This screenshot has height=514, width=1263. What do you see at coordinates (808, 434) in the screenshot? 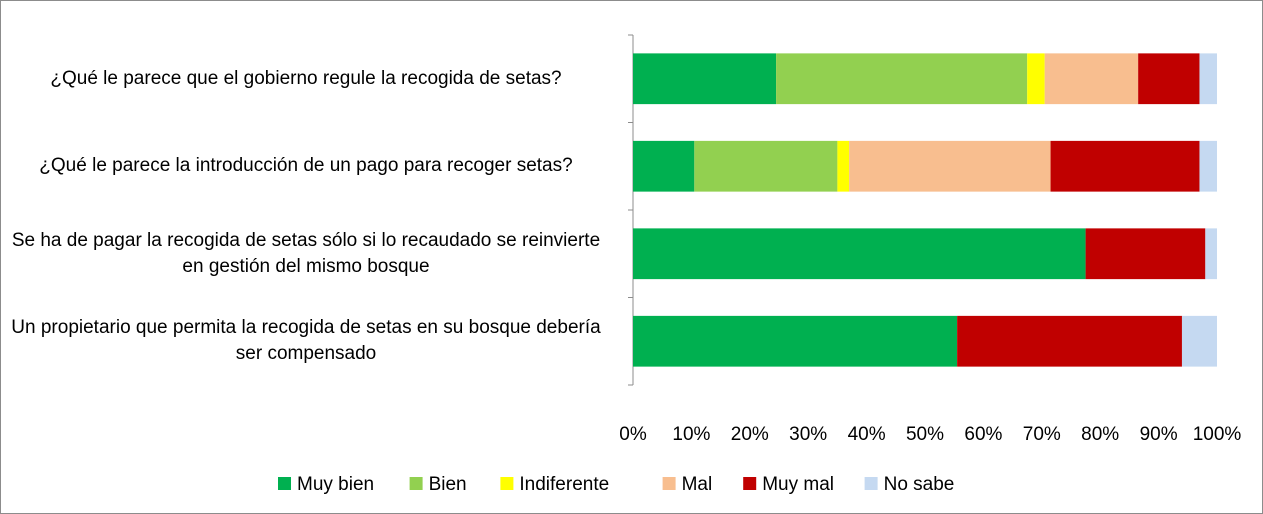
I see `x-tick-label: 30%` at bounding box center [808, 434].